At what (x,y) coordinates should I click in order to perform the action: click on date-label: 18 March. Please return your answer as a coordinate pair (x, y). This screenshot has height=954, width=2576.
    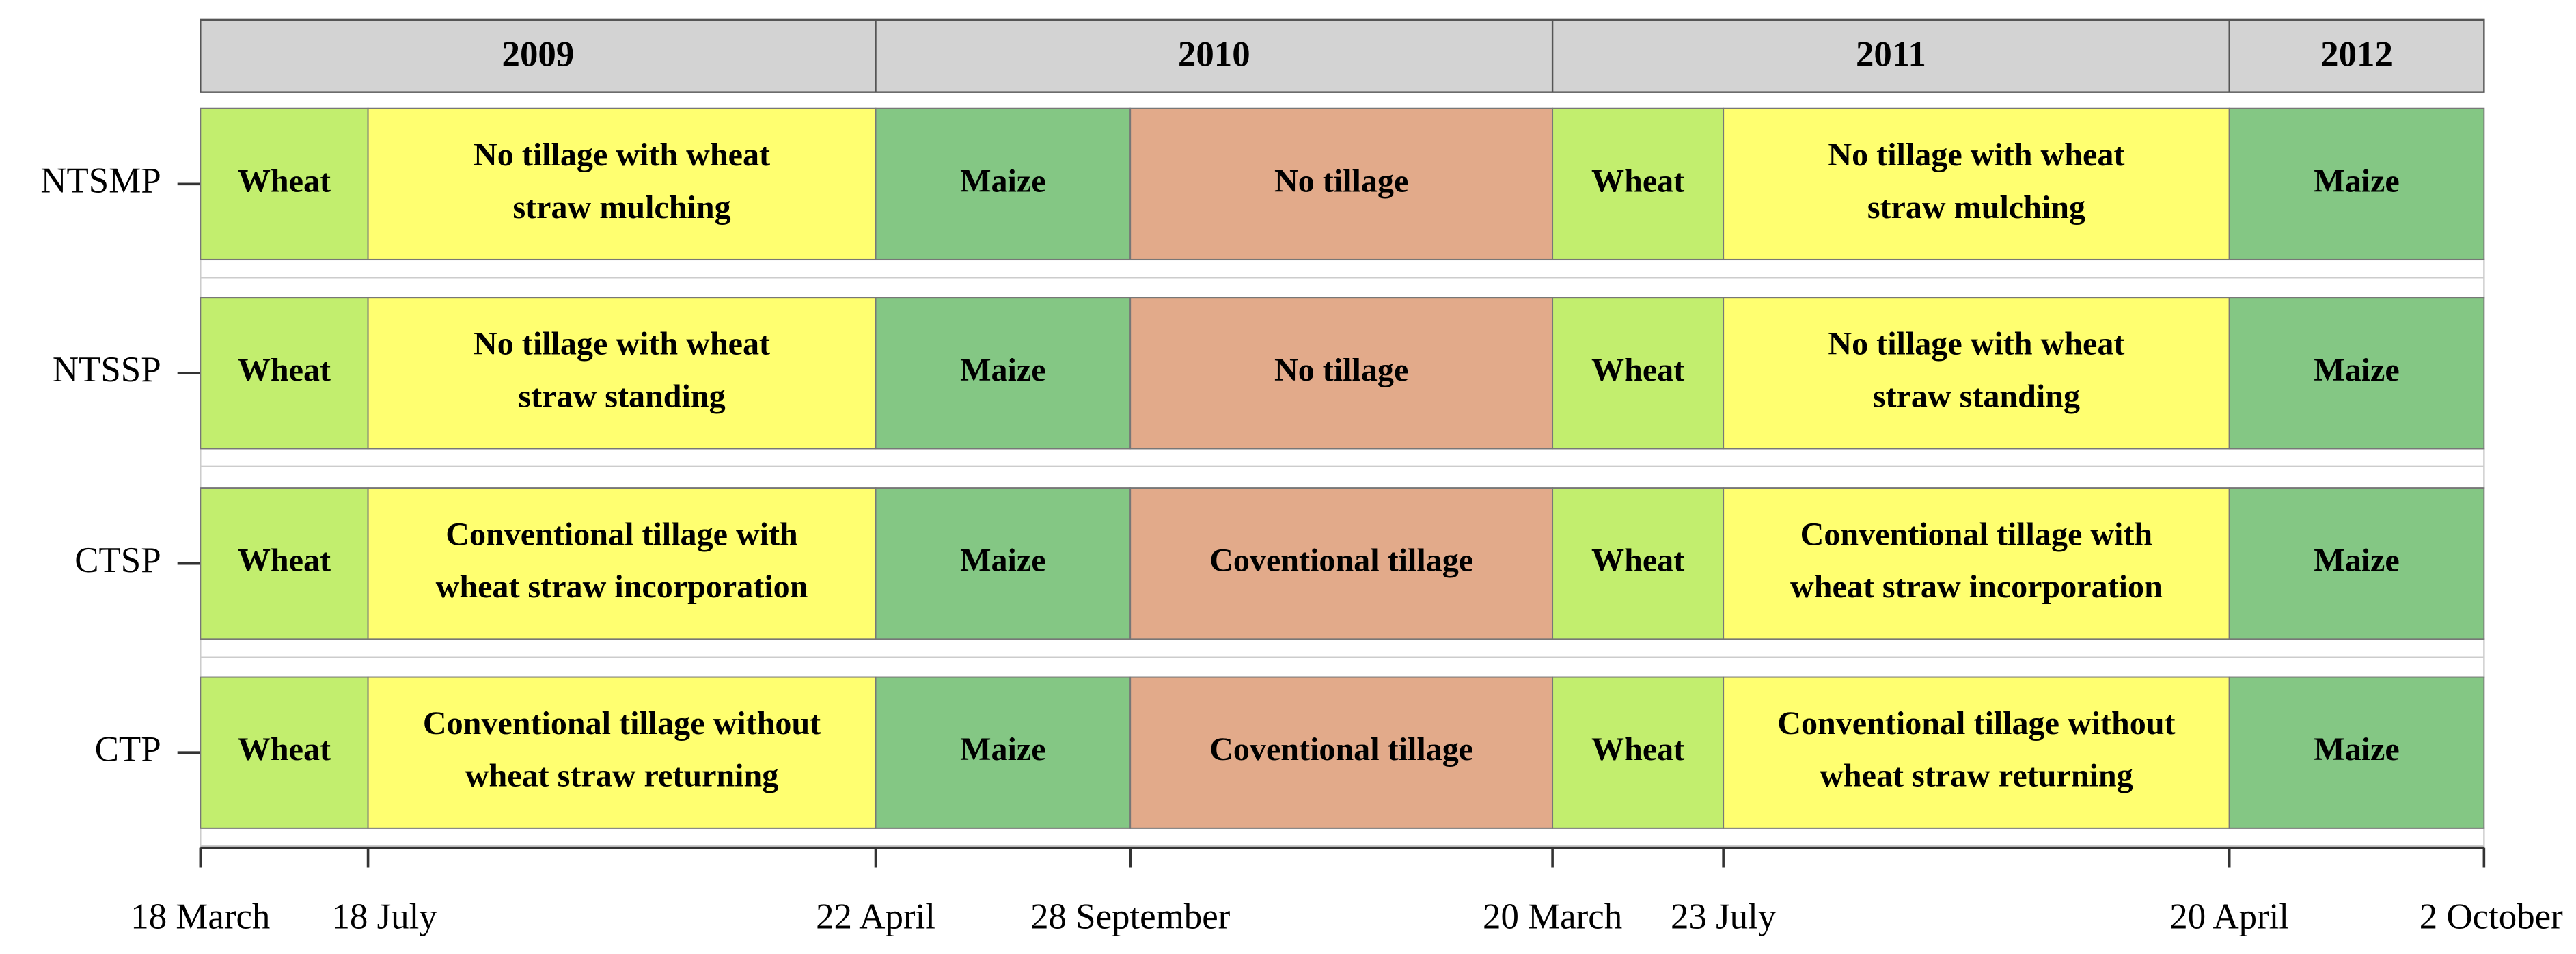
    Looking at the image, I should click on (200, 917).